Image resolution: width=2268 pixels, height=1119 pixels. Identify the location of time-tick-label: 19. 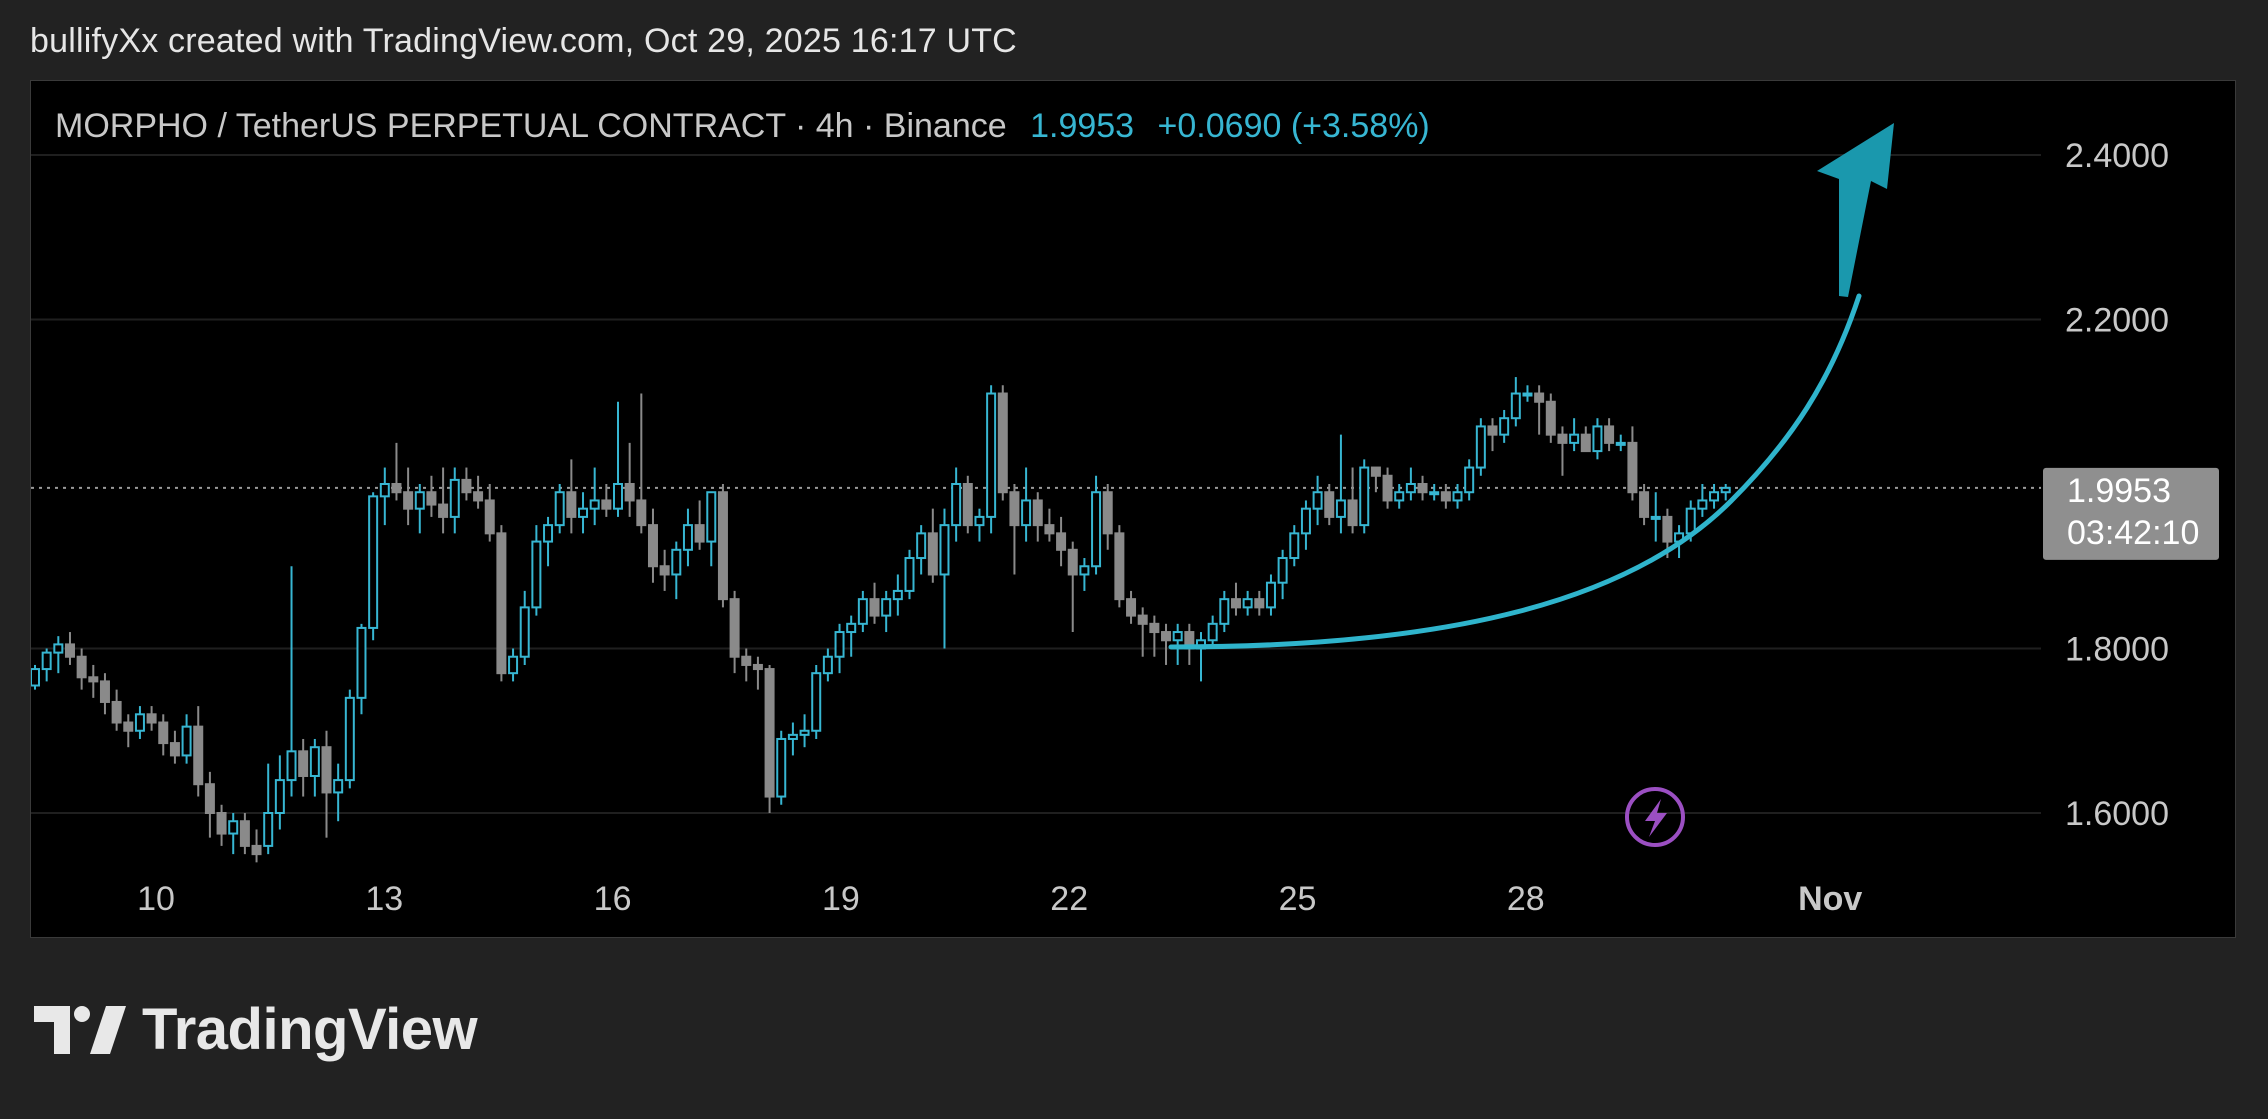
(841, 899).